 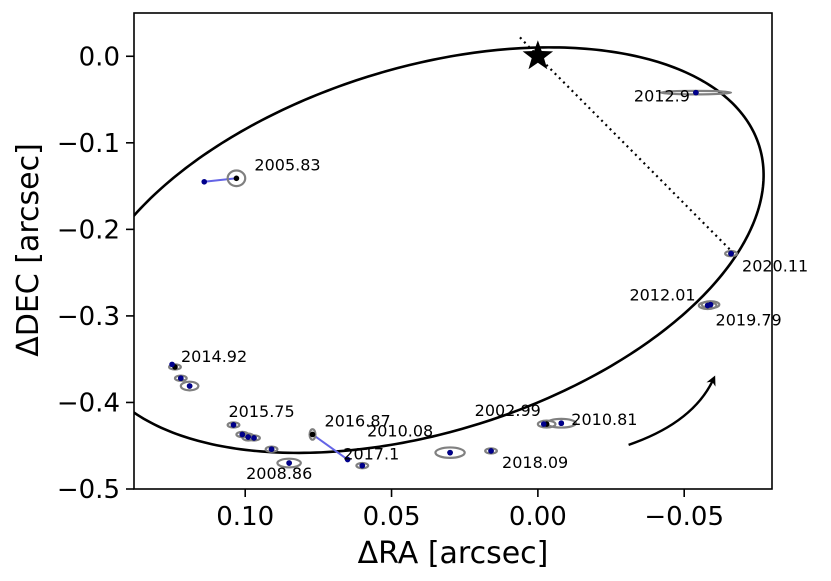 What do you see at coordinates (88, 144) in the screenshot?
I see `y-tick-label: −0.1` at bounding box center [88, 144].